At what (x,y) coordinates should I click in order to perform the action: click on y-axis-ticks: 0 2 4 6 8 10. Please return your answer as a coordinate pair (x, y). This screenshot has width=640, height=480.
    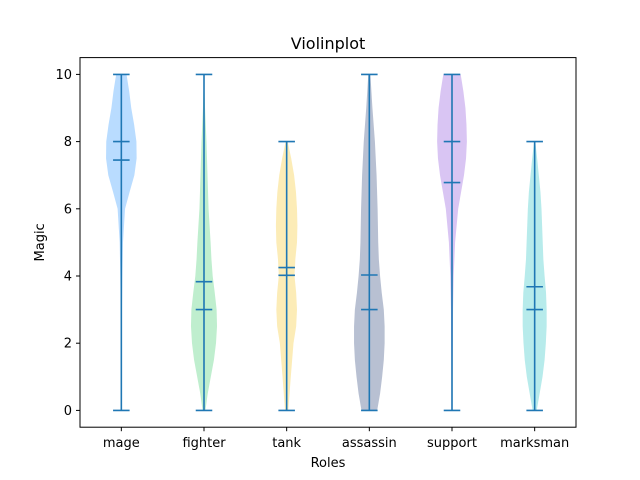
    Looking at the image, I should click on (67, 243).